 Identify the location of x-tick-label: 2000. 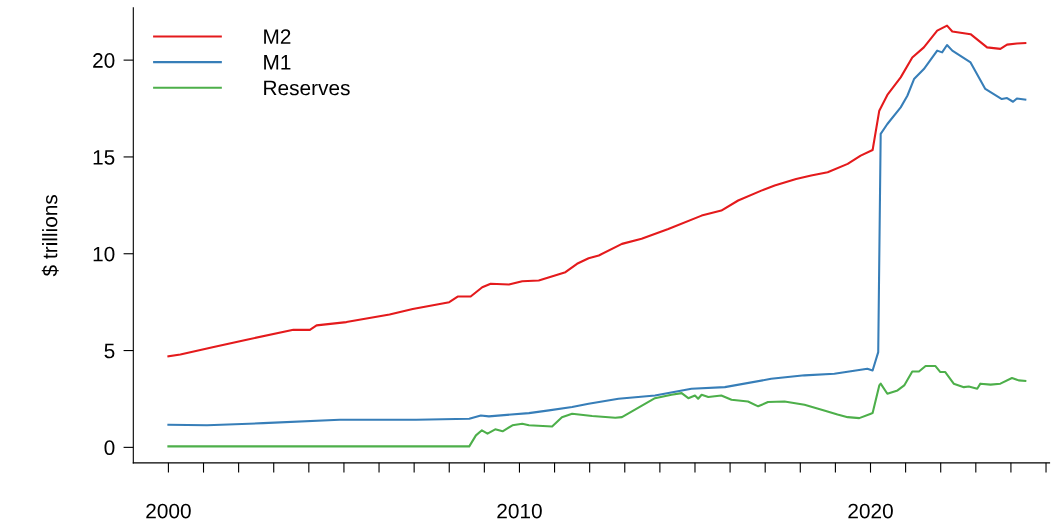
(168, 511).